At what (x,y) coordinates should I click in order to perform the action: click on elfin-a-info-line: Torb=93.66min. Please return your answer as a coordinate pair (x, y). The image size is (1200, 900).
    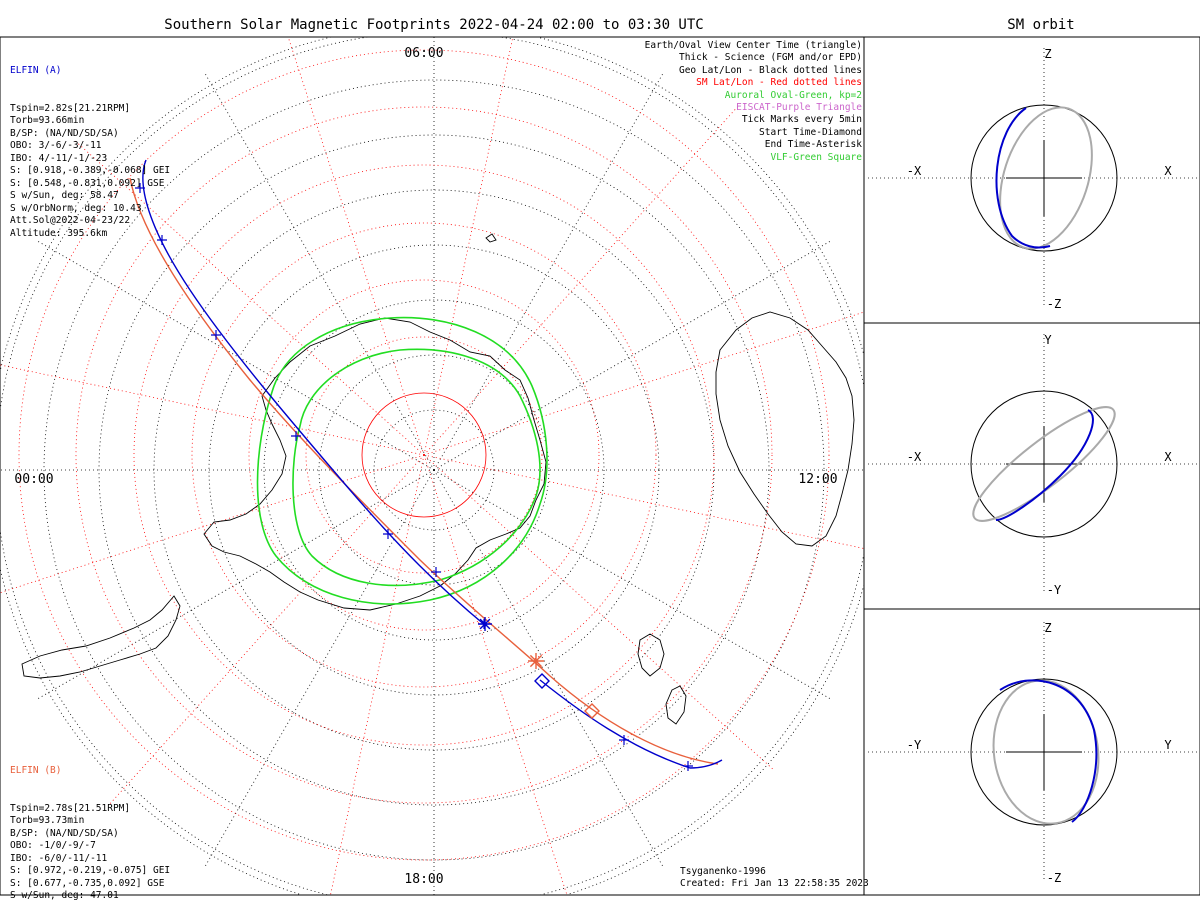
    Looking at the image, I should click on (47, 120).